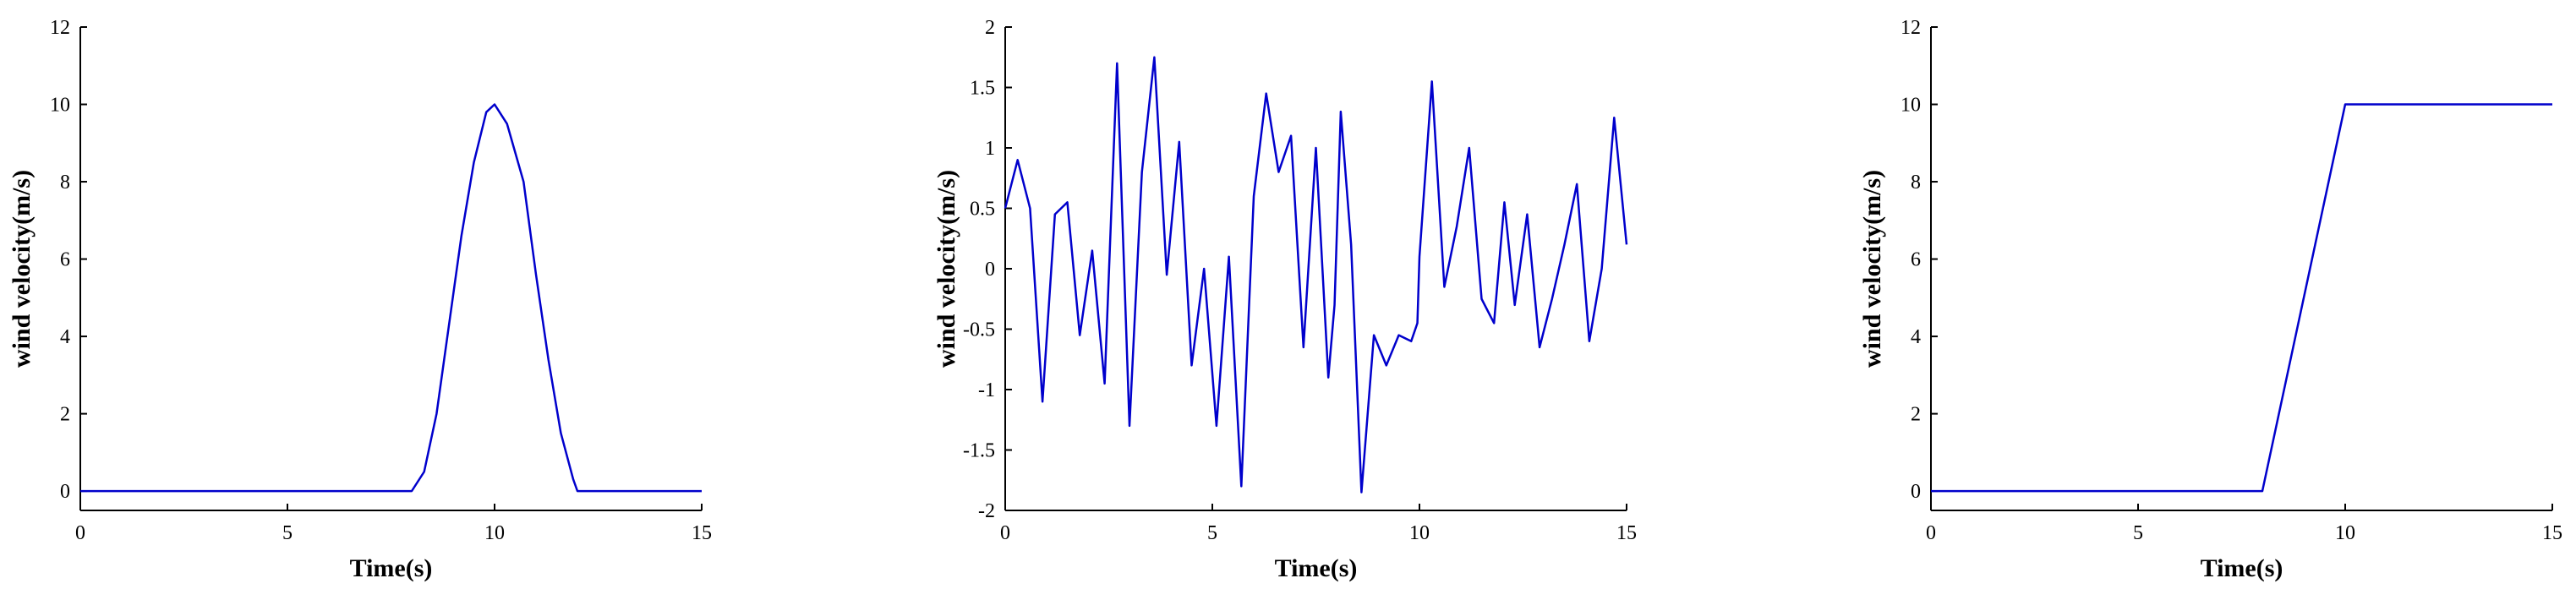 The height and width of the screenshot is (600, 2576). What do you see at coordinates (982, 210) in the screenshot?
I see `y-tick-label: 0.5` at bounding box center [982, 210].